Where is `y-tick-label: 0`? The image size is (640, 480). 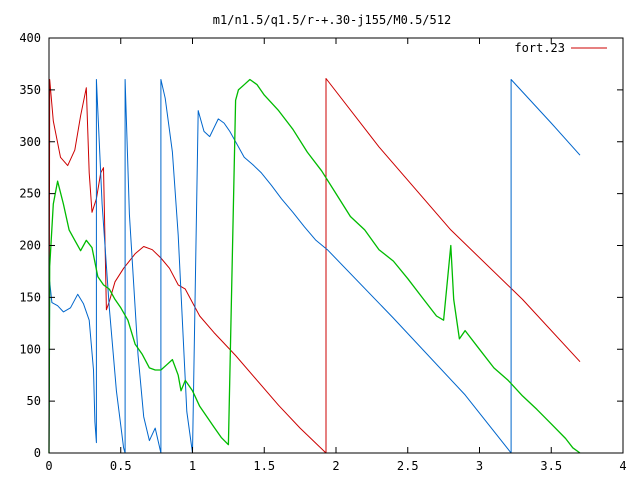
y-tick-label: 0 is located at coordinates (37, 453).